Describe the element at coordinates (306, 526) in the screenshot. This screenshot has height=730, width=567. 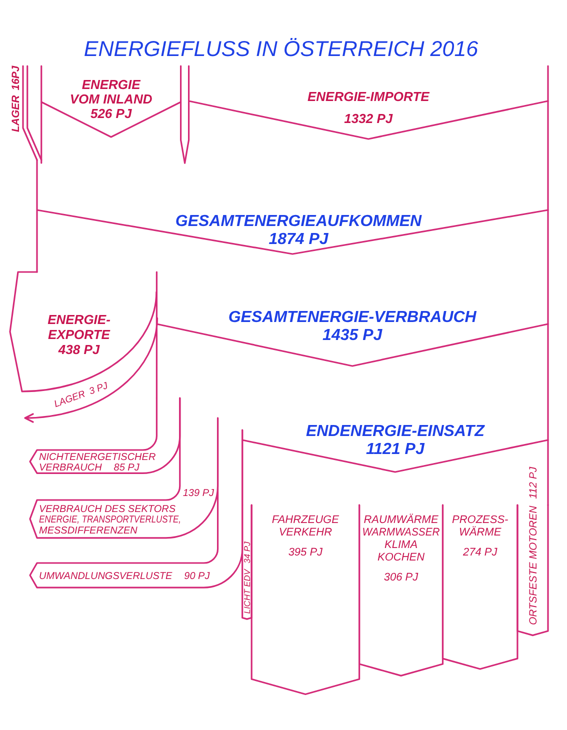
I see `category-label: FAHRZEUGE VERKEHR` at that location.